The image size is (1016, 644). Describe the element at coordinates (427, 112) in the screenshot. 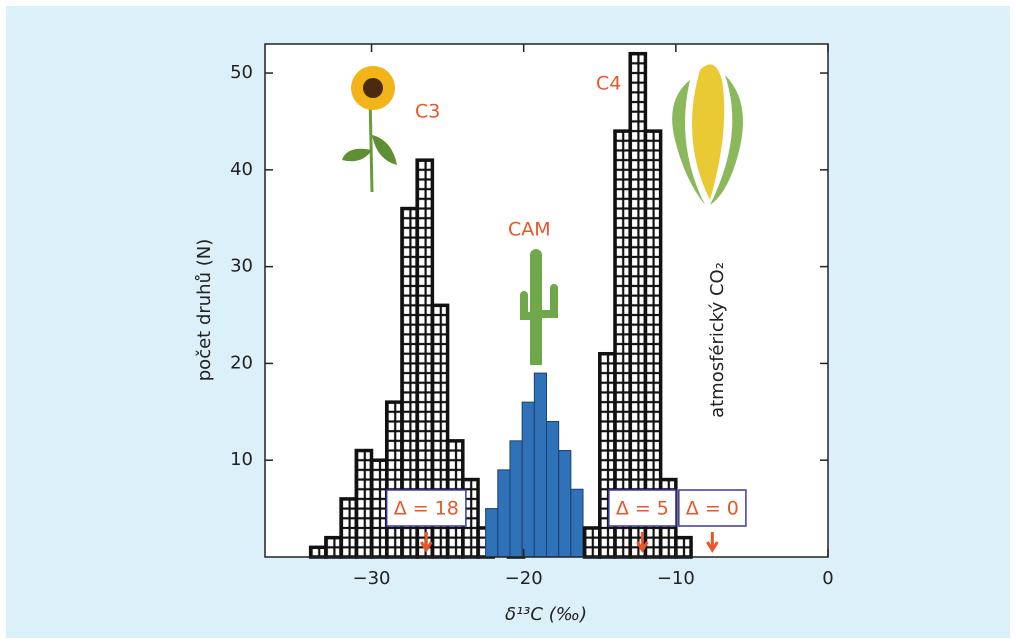

I see `series-label: C3` at that location.